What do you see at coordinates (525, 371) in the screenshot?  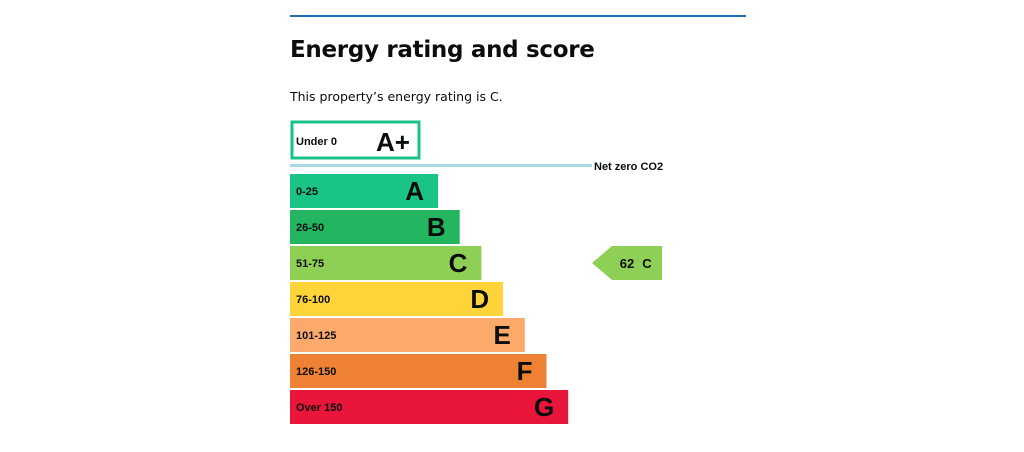 I see `band-letter: F` at bounding box center [525, 371].